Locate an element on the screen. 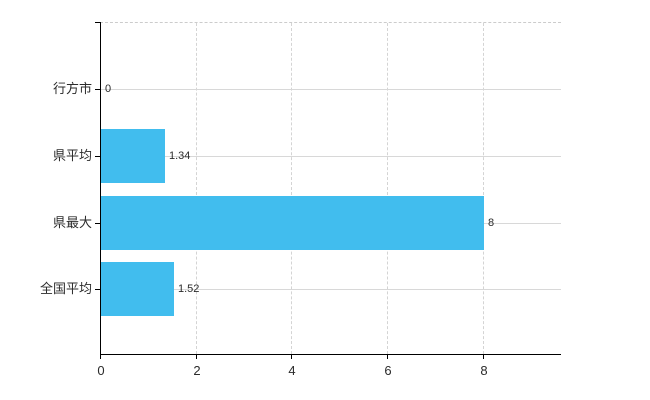 The width and height of the screenshot is (650, 400). category-label: 県最大 is located at coordinates (72, 222).